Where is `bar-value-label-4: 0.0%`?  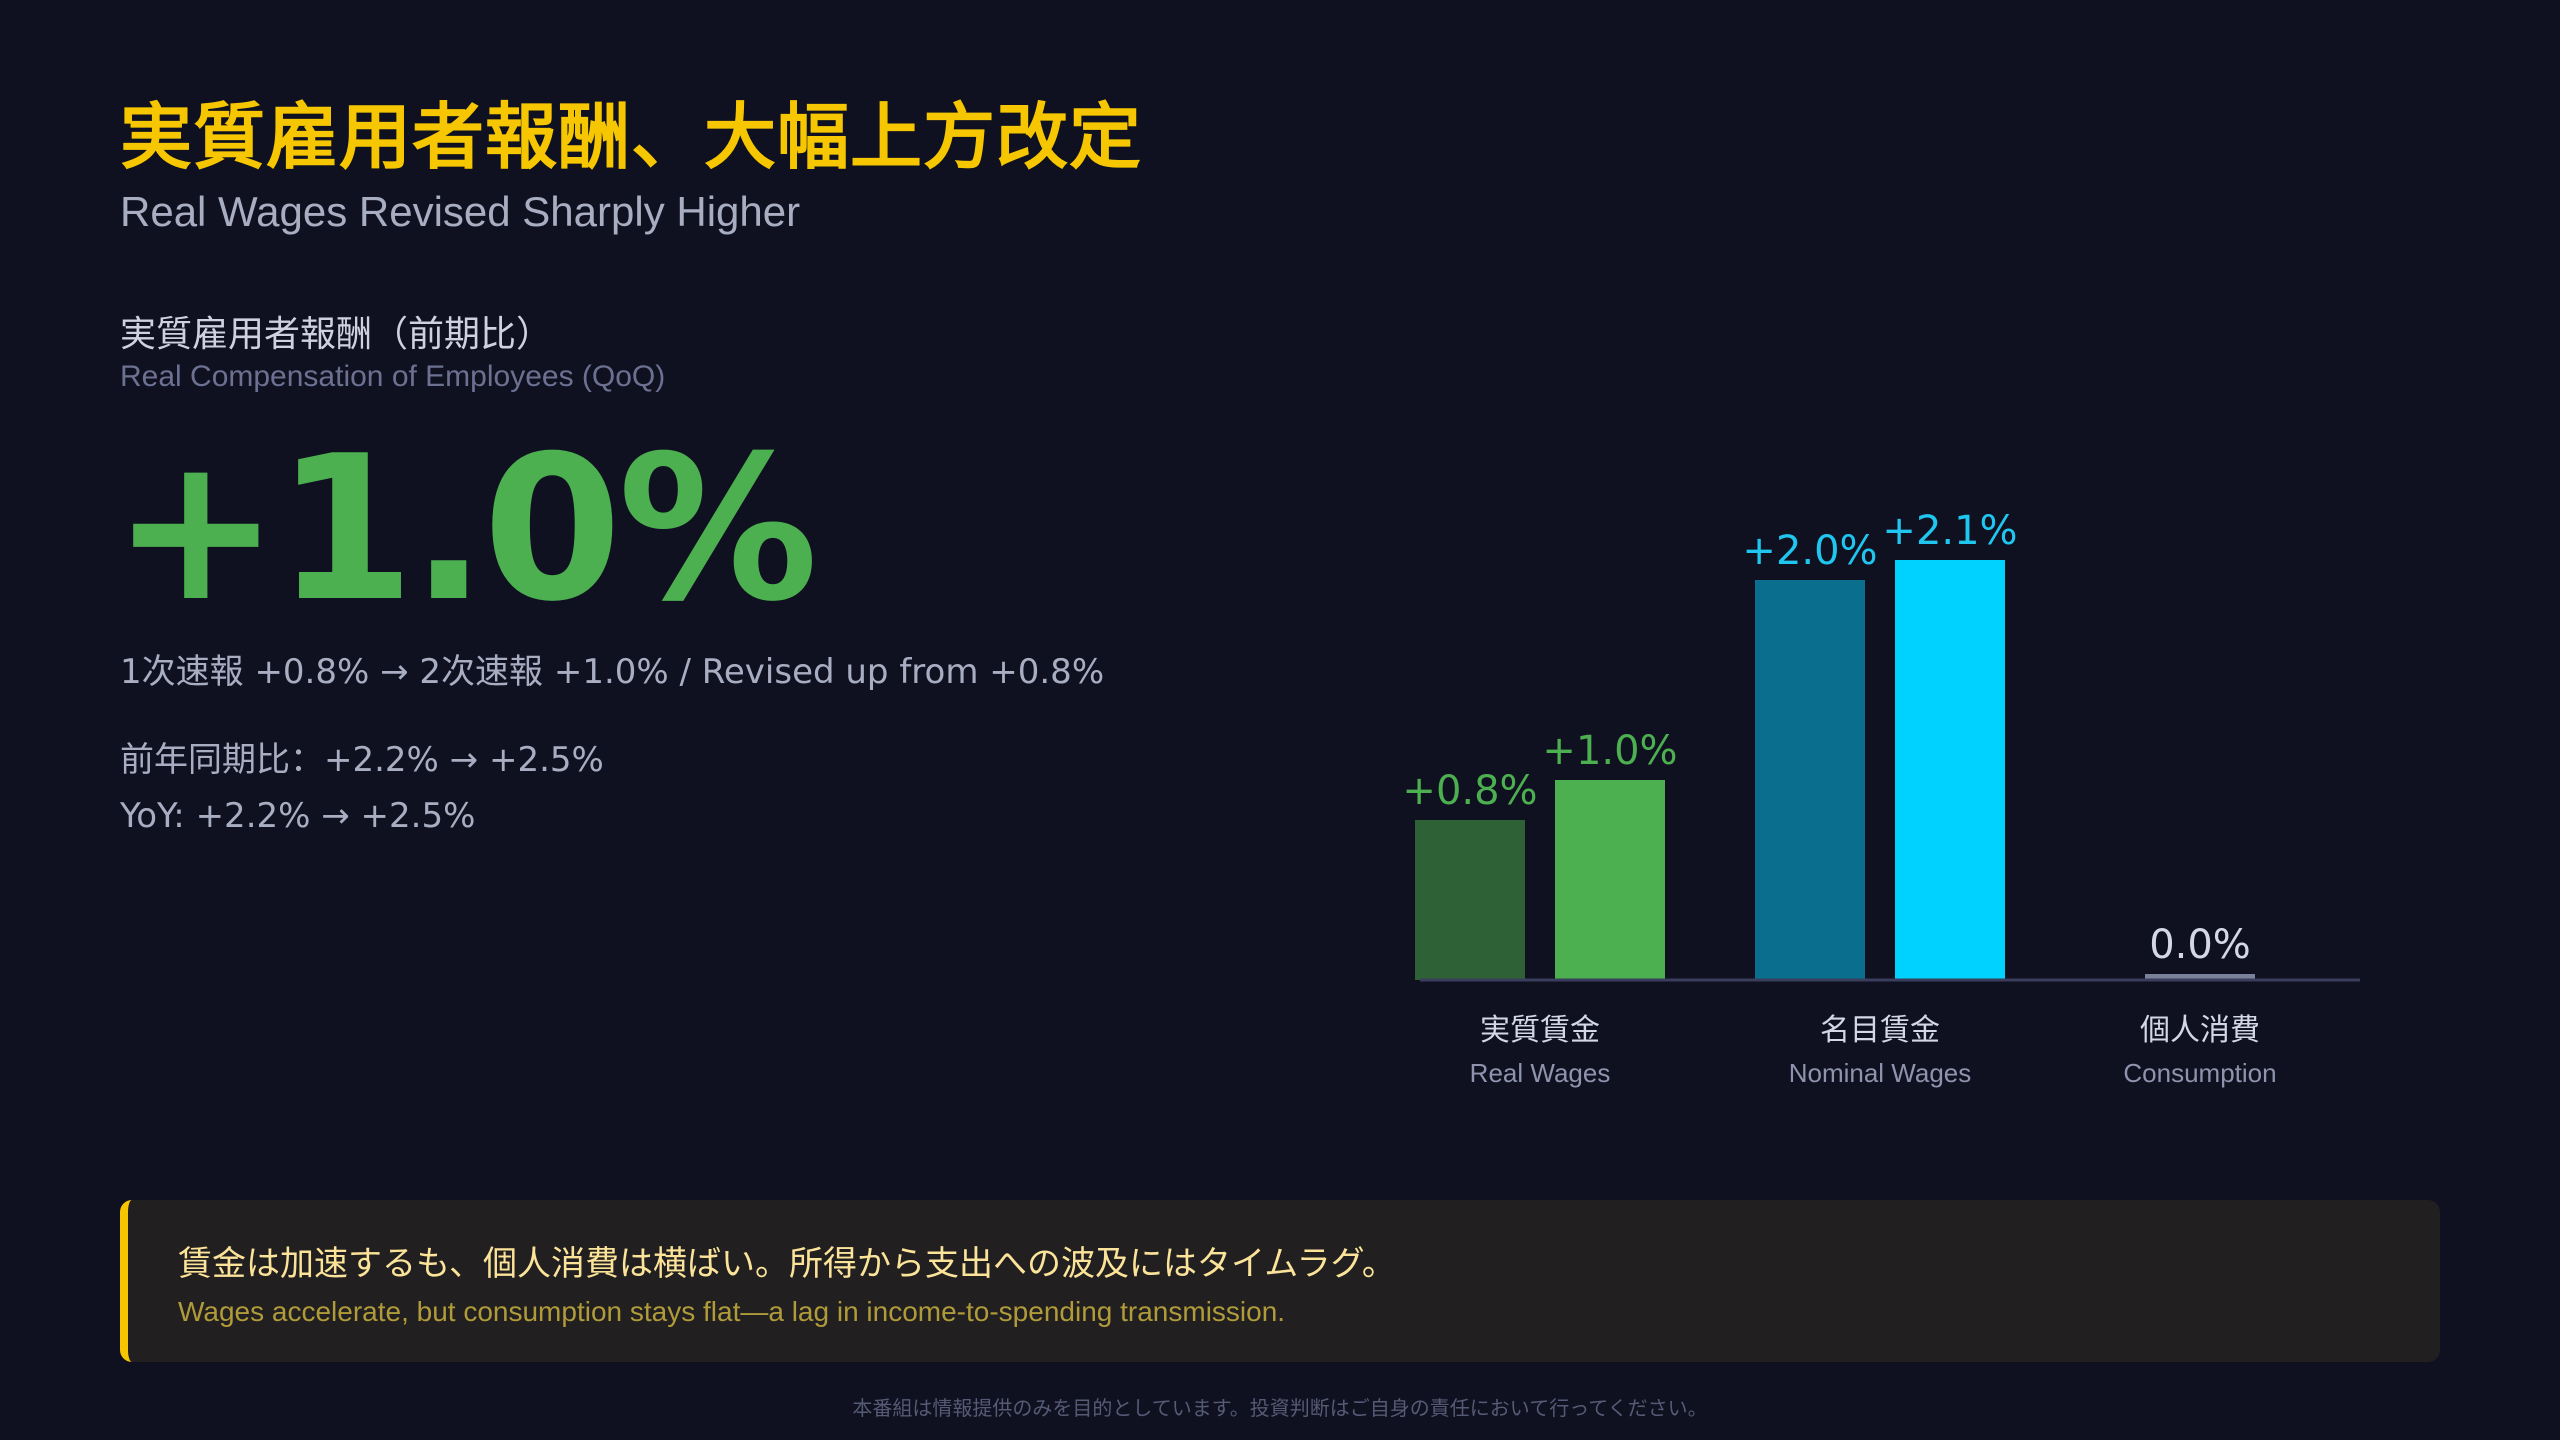 bar-value-label-4: 0.0% is located at coordinates (2200, 945).